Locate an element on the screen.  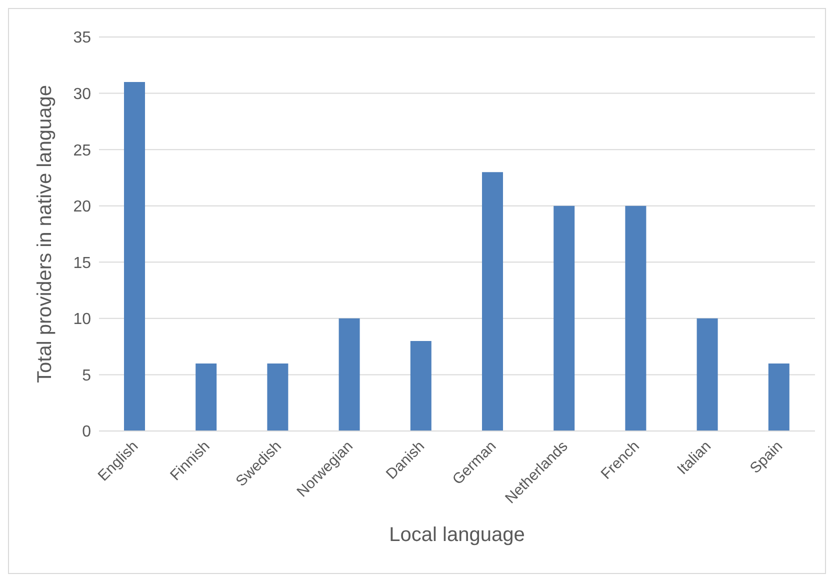
y-tick-label: 25 is located at coordinates (82, 151).